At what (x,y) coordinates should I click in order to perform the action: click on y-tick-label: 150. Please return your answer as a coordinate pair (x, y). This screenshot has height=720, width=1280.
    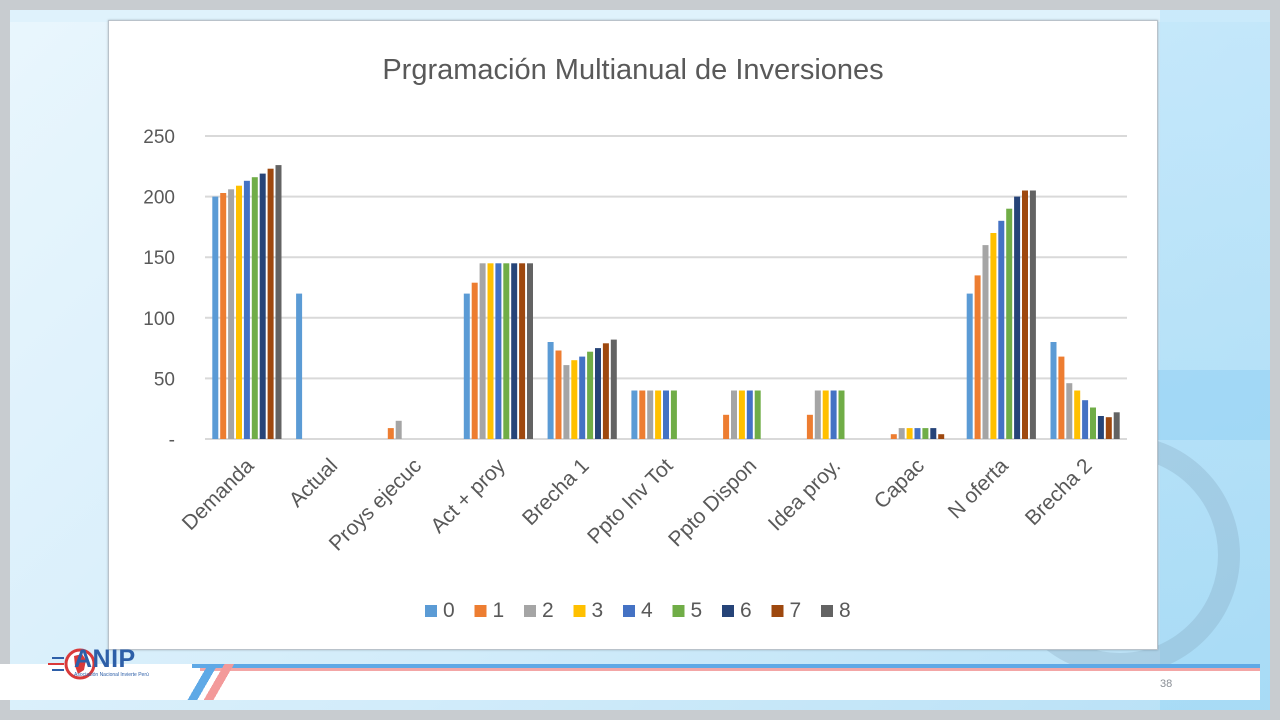
    Looking at the image, I should click on (159, 258).